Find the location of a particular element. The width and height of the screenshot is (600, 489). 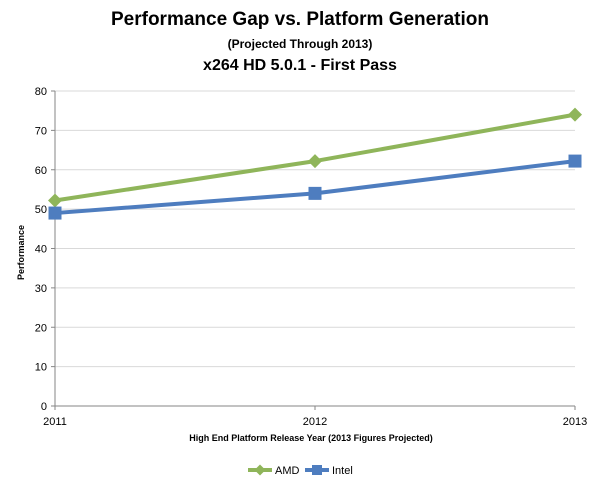

legend: AMD Intel is located at coordinates (300, 470).